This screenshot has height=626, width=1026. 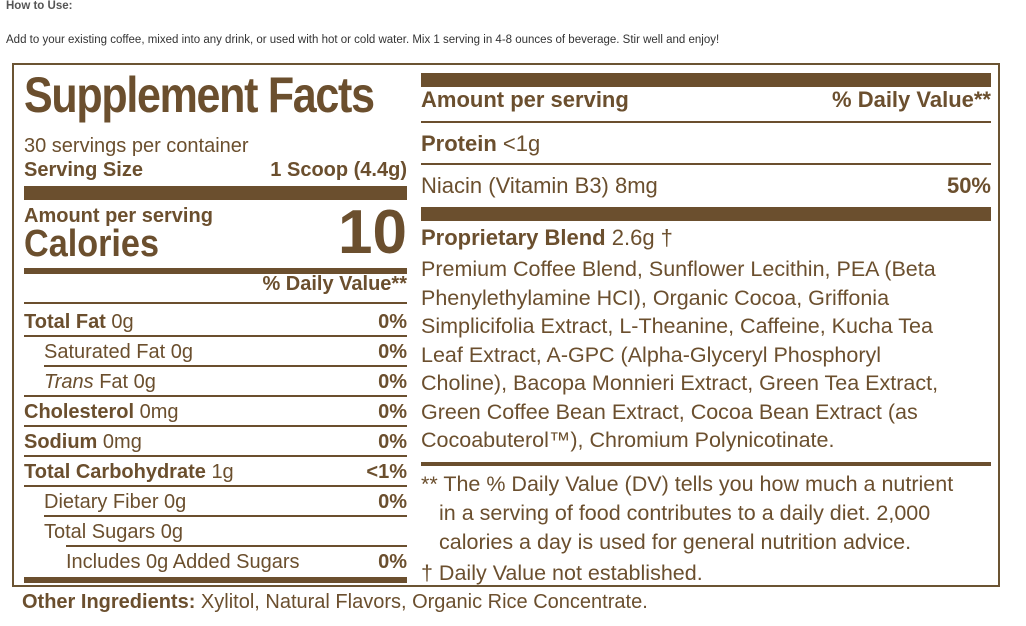 I want to click on bottom-divider, so click(x=215, y=580).